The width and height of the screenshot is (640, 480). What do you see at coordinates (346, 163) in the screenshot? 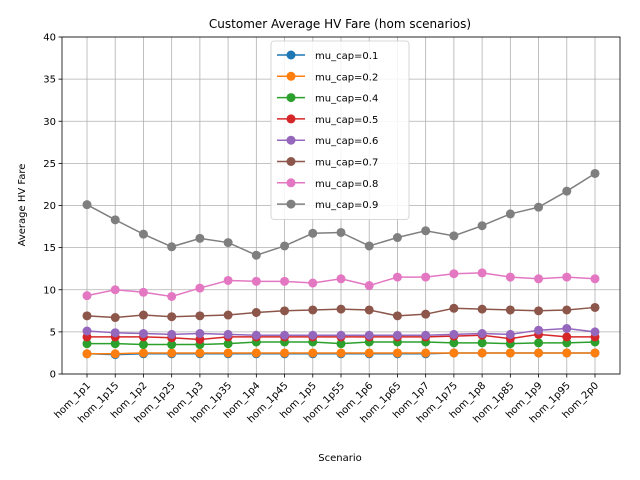
I see `legend-label: mu_cap=0.7` at bounding box center [346, 163].